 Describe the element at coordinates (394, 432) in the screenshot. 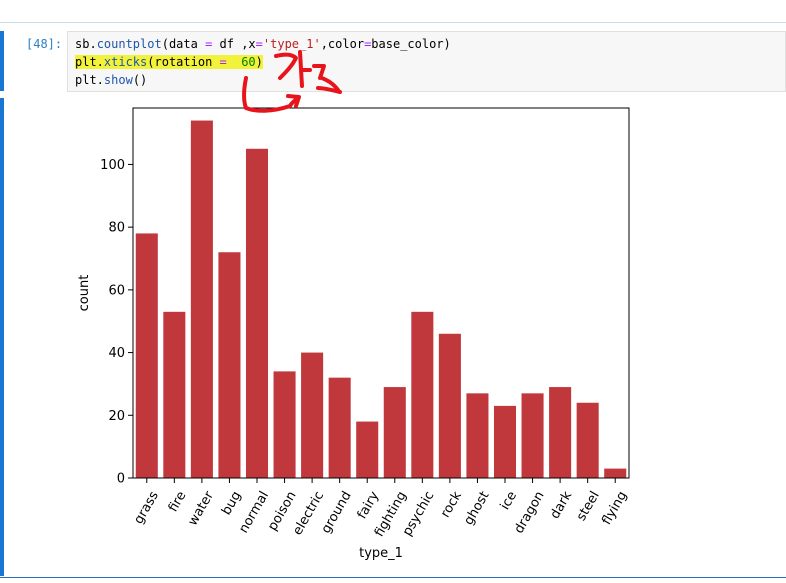

I see `bar-fighting` at that location.